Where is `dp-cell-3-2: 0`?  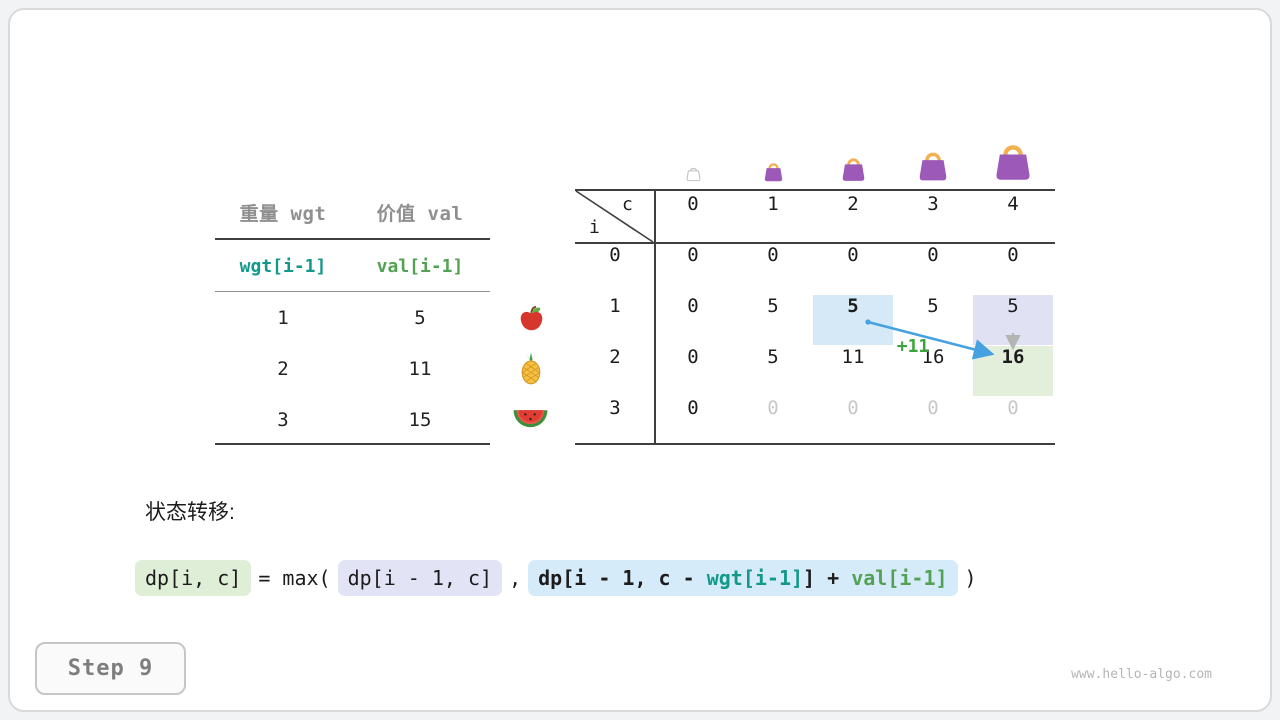
dp-cell-3-2: 0 is located at coordinates (853, 408).